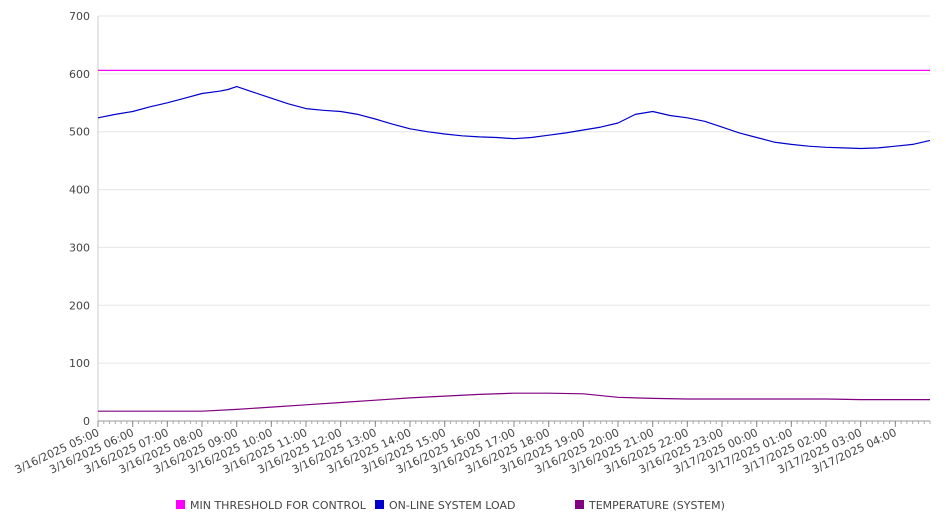  Describe the element at coordinates (278, 505) in the screenshot. I see `legend-label: MIN THRESHOLD FOR CONTROL` at that location.